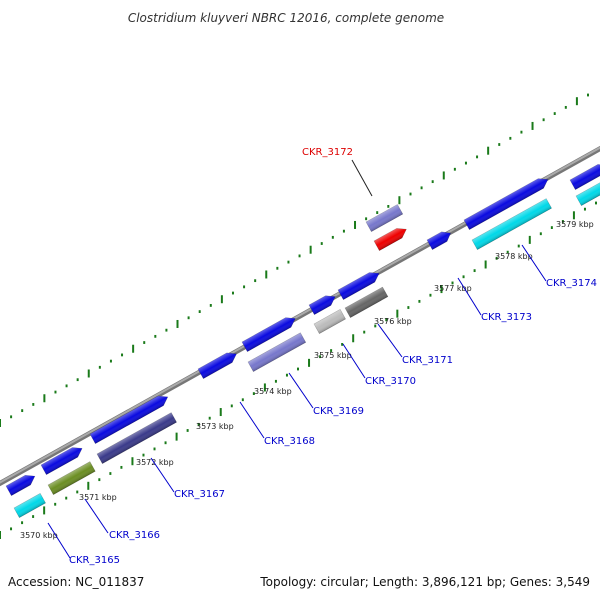 The image size is (600, 600). Describe the element at coordinates (21, 483) in the screenshot. I see `gene-ckr-3165-forward` at that location.